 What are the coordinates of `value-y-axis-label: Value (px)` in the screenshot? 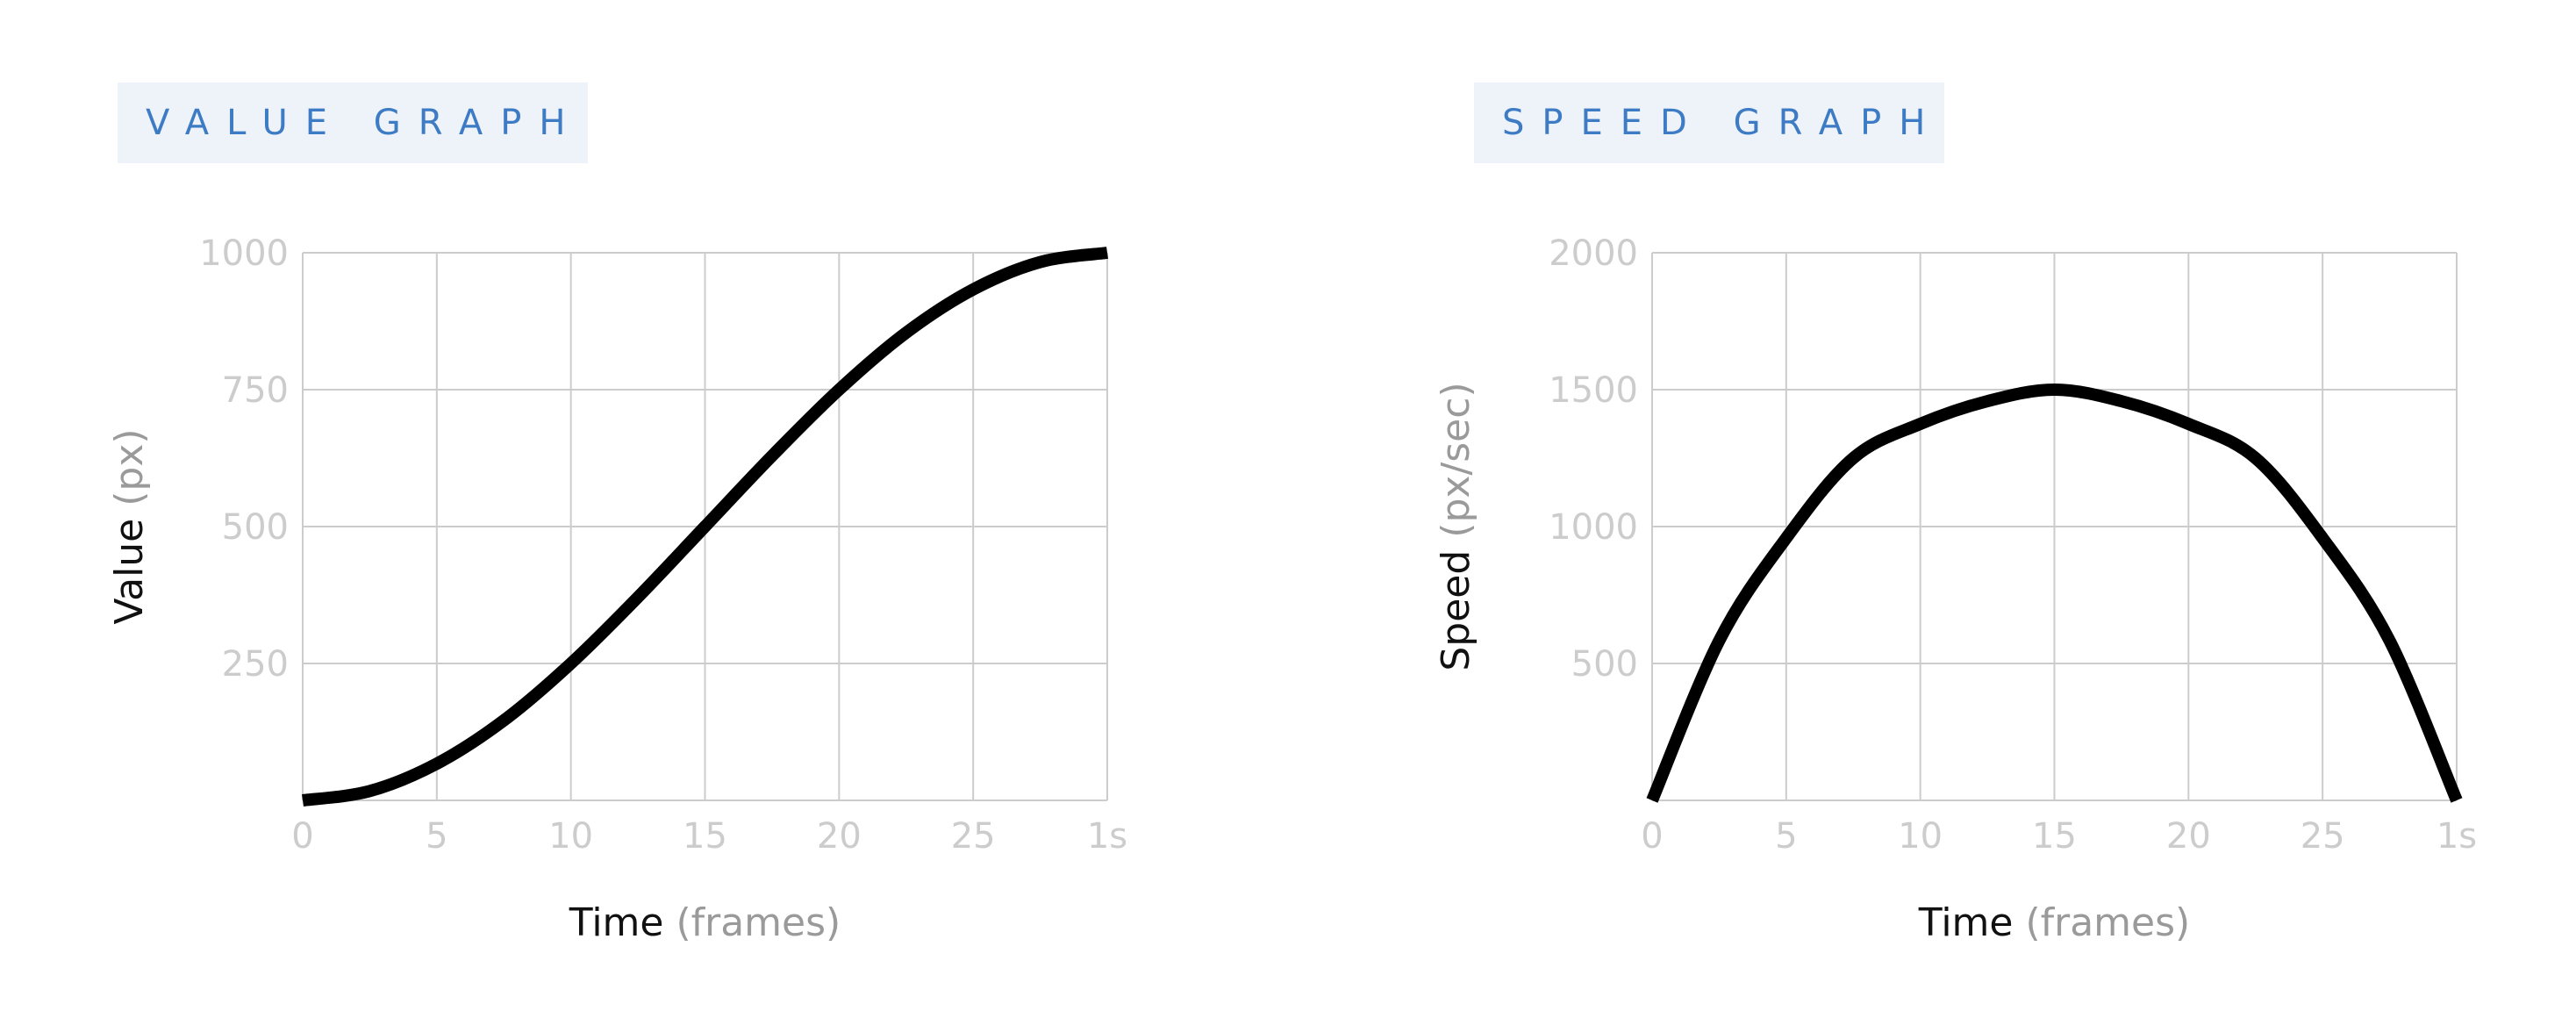 It's located at (129, 526).